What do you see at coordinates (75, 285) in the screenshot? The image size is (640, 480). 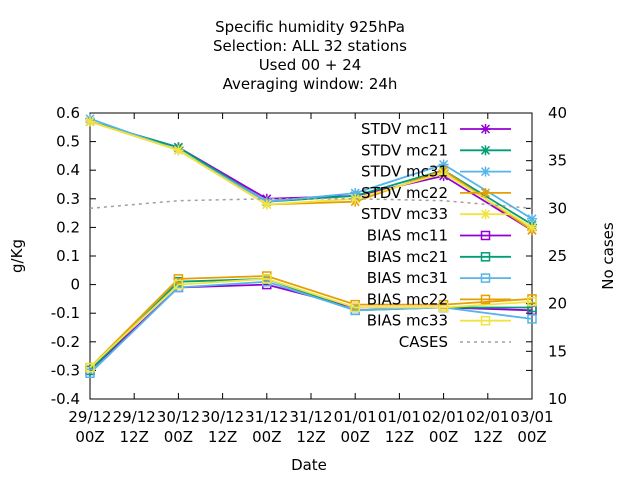 I see `y-tick-label: 0` at bounding box center [75, 285].